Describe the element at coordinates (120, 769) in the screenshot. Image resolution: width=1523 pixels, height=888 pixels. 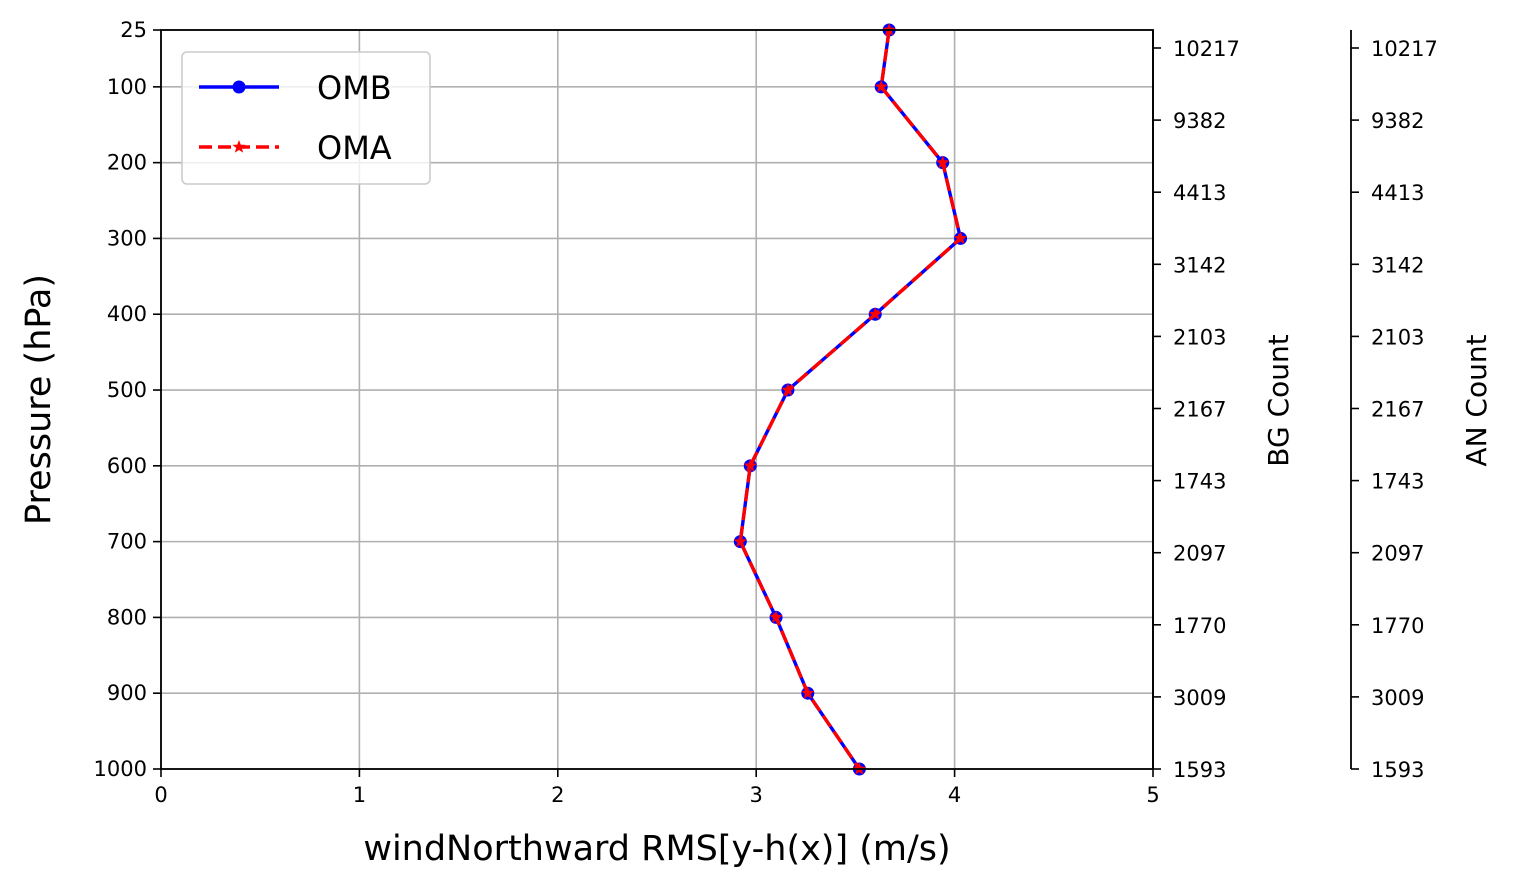
I see `y-tick-label: 1000` at that location.